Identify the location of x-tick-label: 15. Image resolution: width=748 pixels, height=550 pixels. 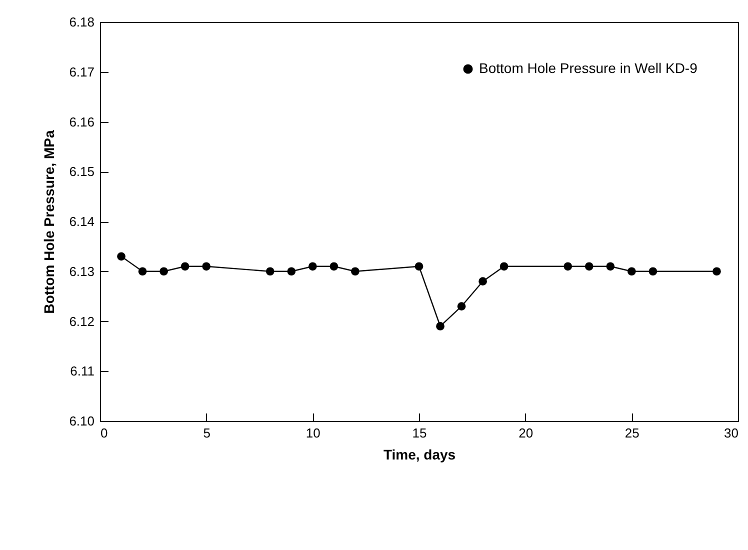
(419, 433).